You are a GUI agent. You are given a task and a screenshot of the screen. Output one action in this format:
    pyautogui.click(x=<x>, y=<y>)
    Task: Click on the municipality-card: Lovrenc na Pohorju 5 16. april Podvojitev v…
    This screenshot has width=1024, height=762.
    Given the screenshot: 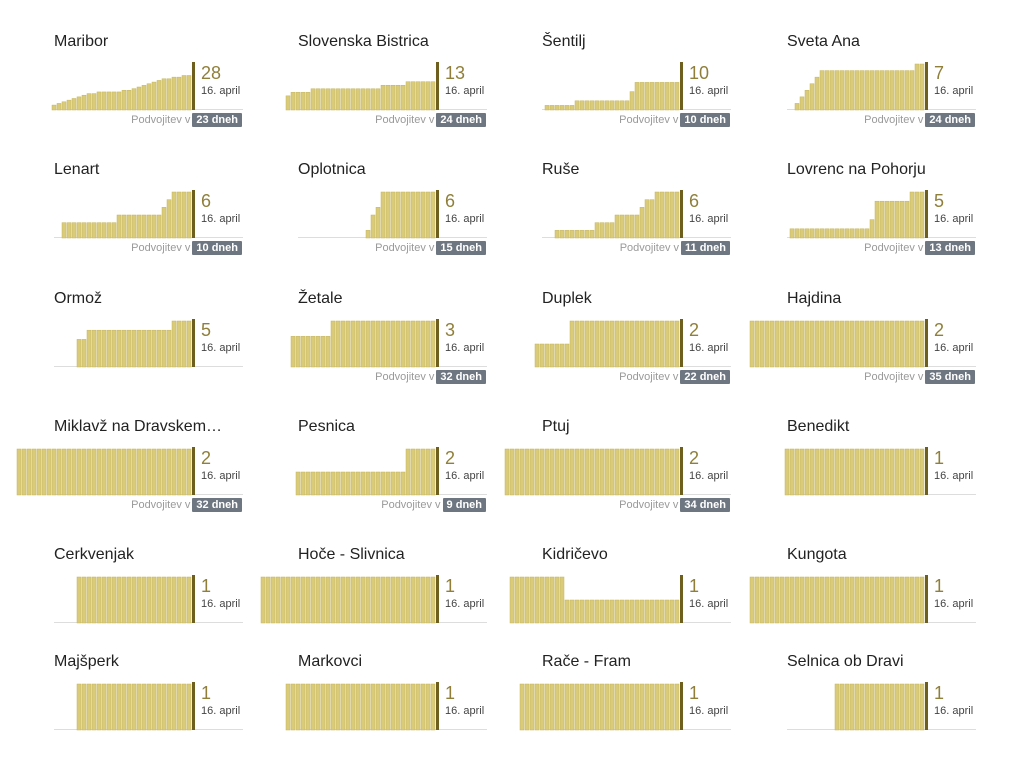 What is the action you would take?
    pyautogui.click(x=887, y=215)
    